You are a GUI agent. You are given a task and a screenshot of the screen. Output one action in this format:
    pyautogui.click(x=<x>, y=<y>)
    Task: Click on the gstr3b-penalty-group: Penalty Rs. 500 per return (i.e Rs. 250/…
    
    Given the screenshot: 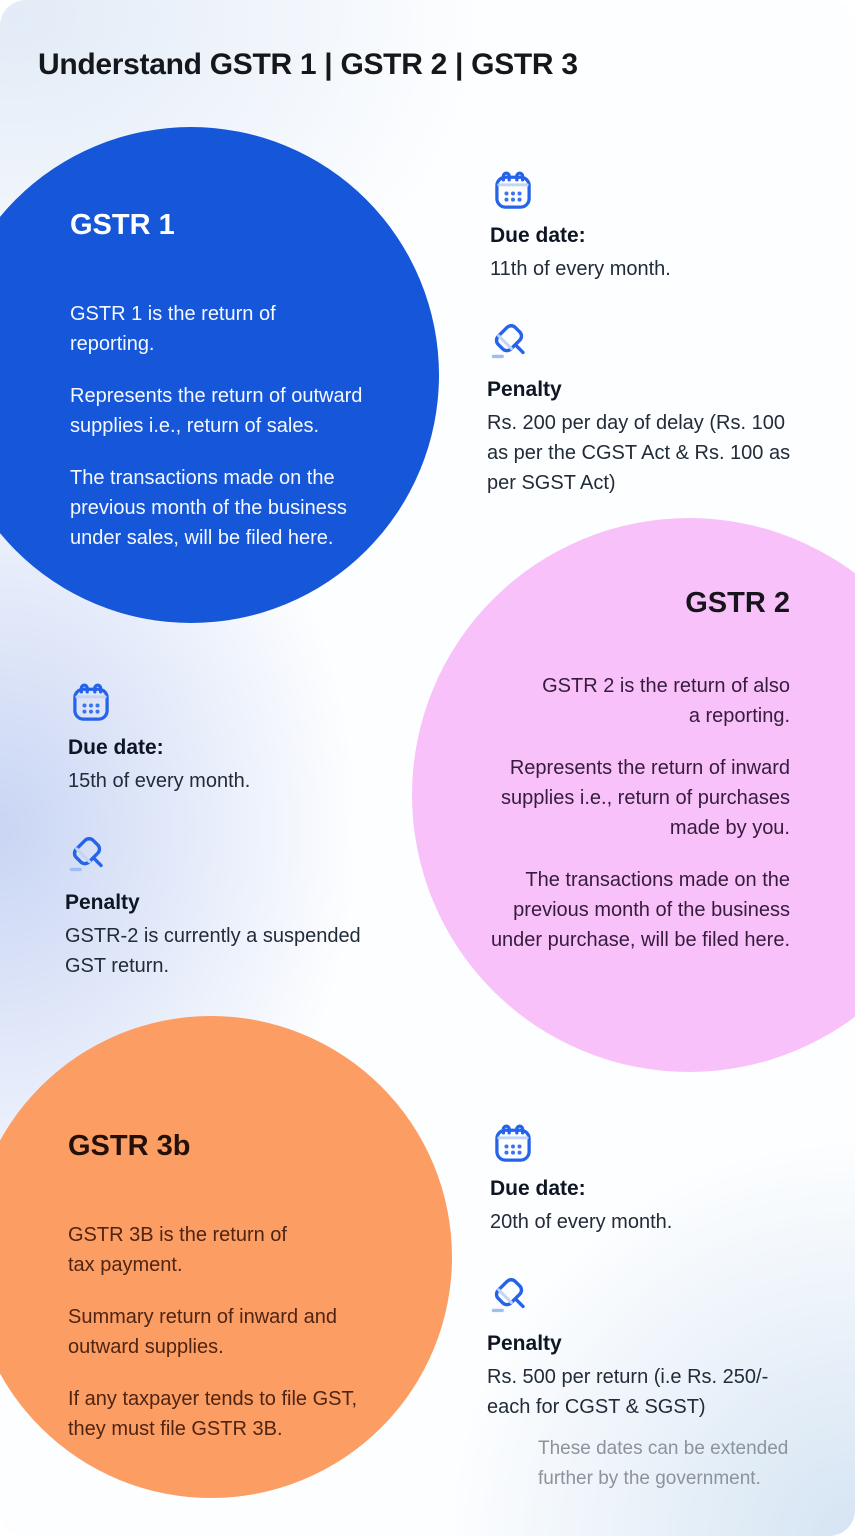 What is the action you would take?
    pyautogui.click(x=657, y=1348)
    